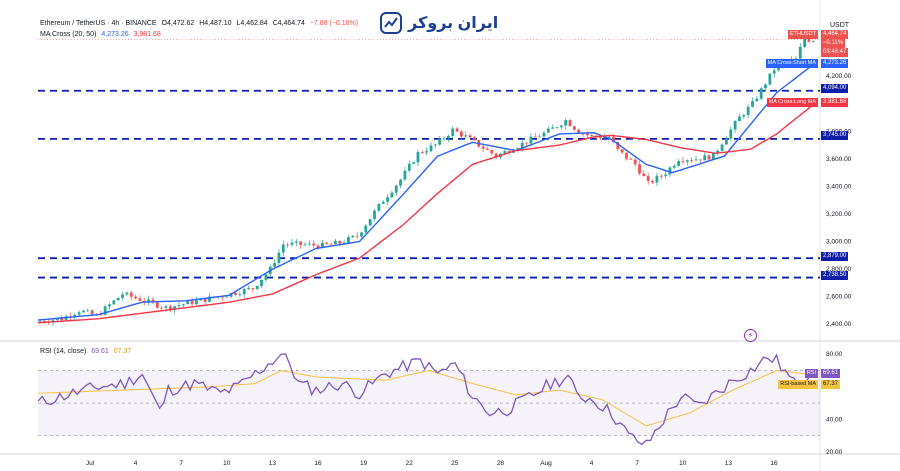 This screenshot has height=471, width=900. Describe the element at coordinates (455, 463) in the screenshot. I see `time-tick-label: 25` at that location.